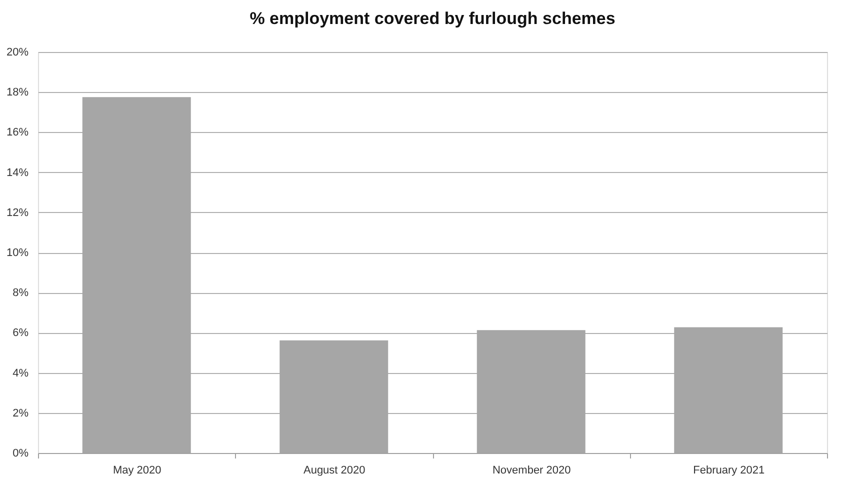 The height and width of the screenshot is (480, 848). Describe the element at coordinates (531, 470) in the screenshot. I see `x-tick-label: November 2020` at that location.